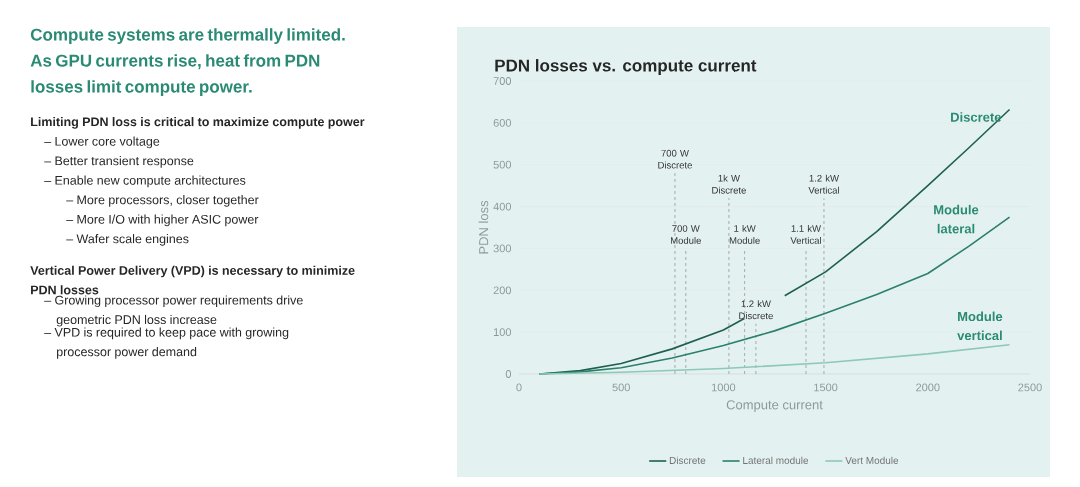  I want to click on annotation: Module lateral, so click(956, 219).